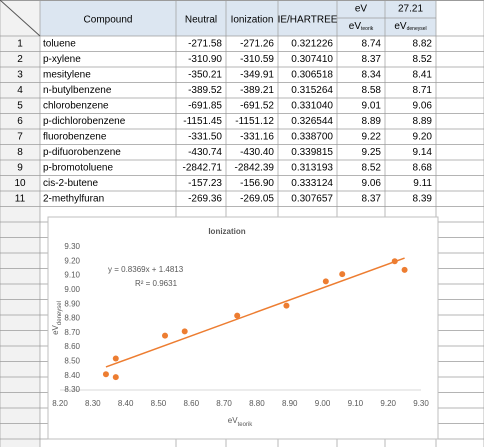 The image size is (484, 447). I want to click on number-cell: -2842.39, so click(255, 168).